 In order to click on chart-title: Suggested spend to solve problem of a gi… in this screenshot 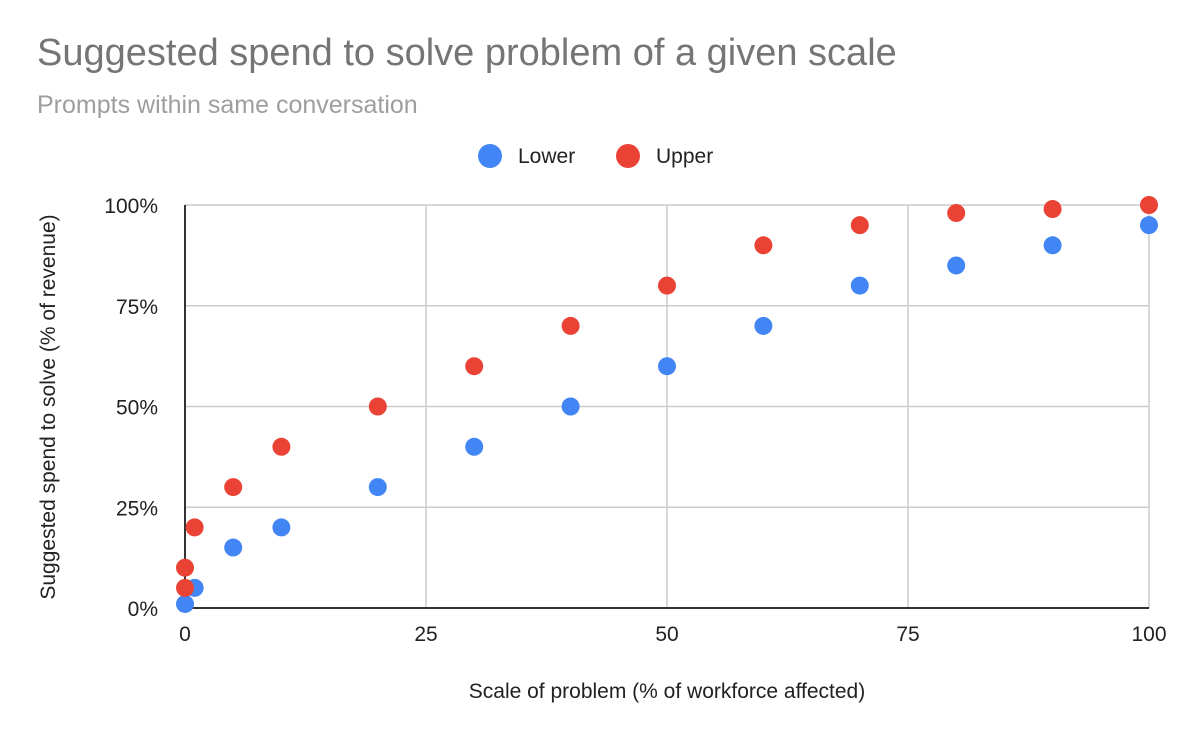, I will do `click(467, 53)`.